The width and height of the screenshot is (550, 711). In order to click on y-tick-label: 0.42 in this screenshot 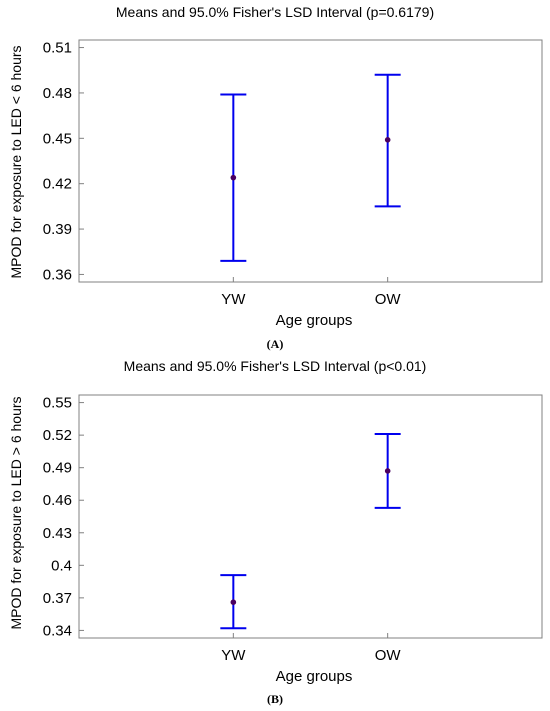, I will do `click(57, 184)`.